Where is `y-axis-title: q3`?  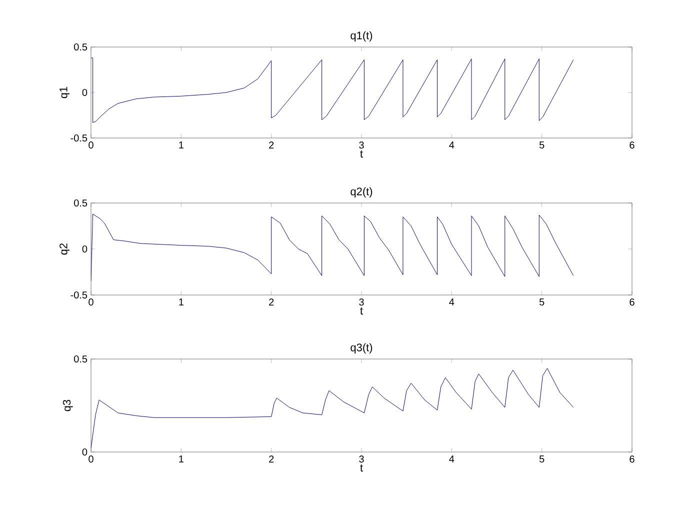
y-axis-title: q3 is located at coordinates (67, 406).